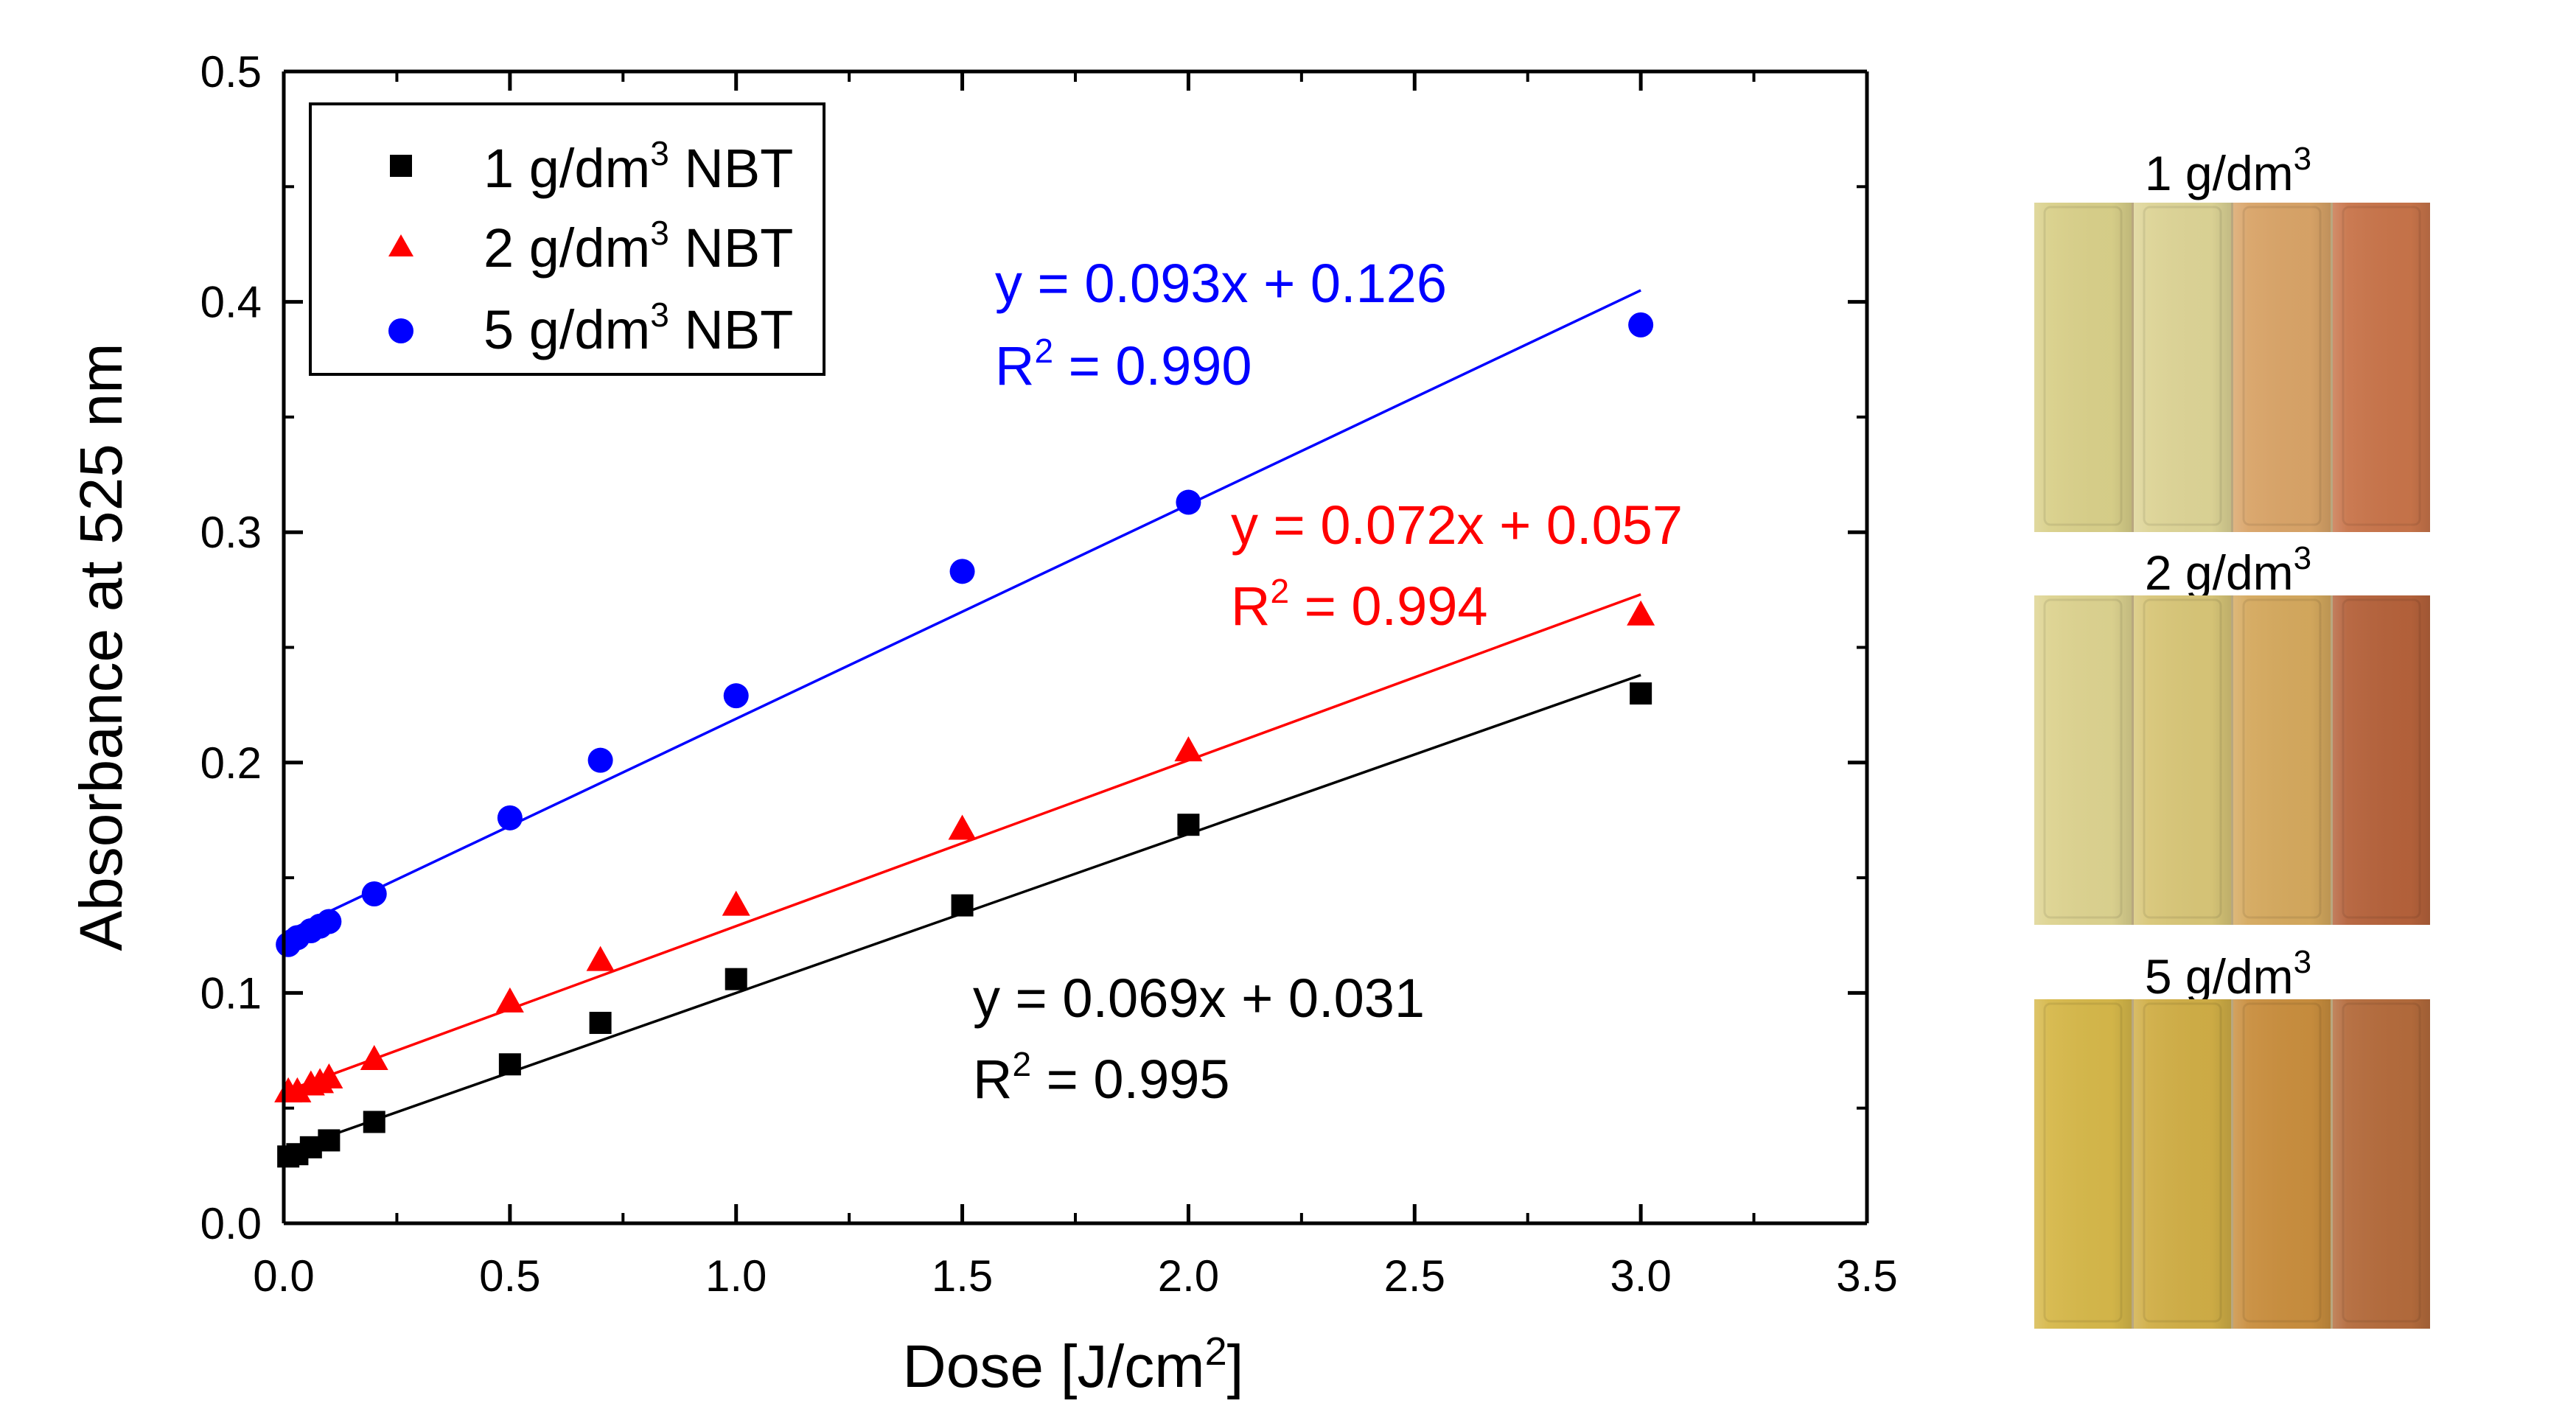 This screenshot has height=1409, width=2576. I want to click on fit-r2-black: R2 = 0.995, so click(1101, 1077).